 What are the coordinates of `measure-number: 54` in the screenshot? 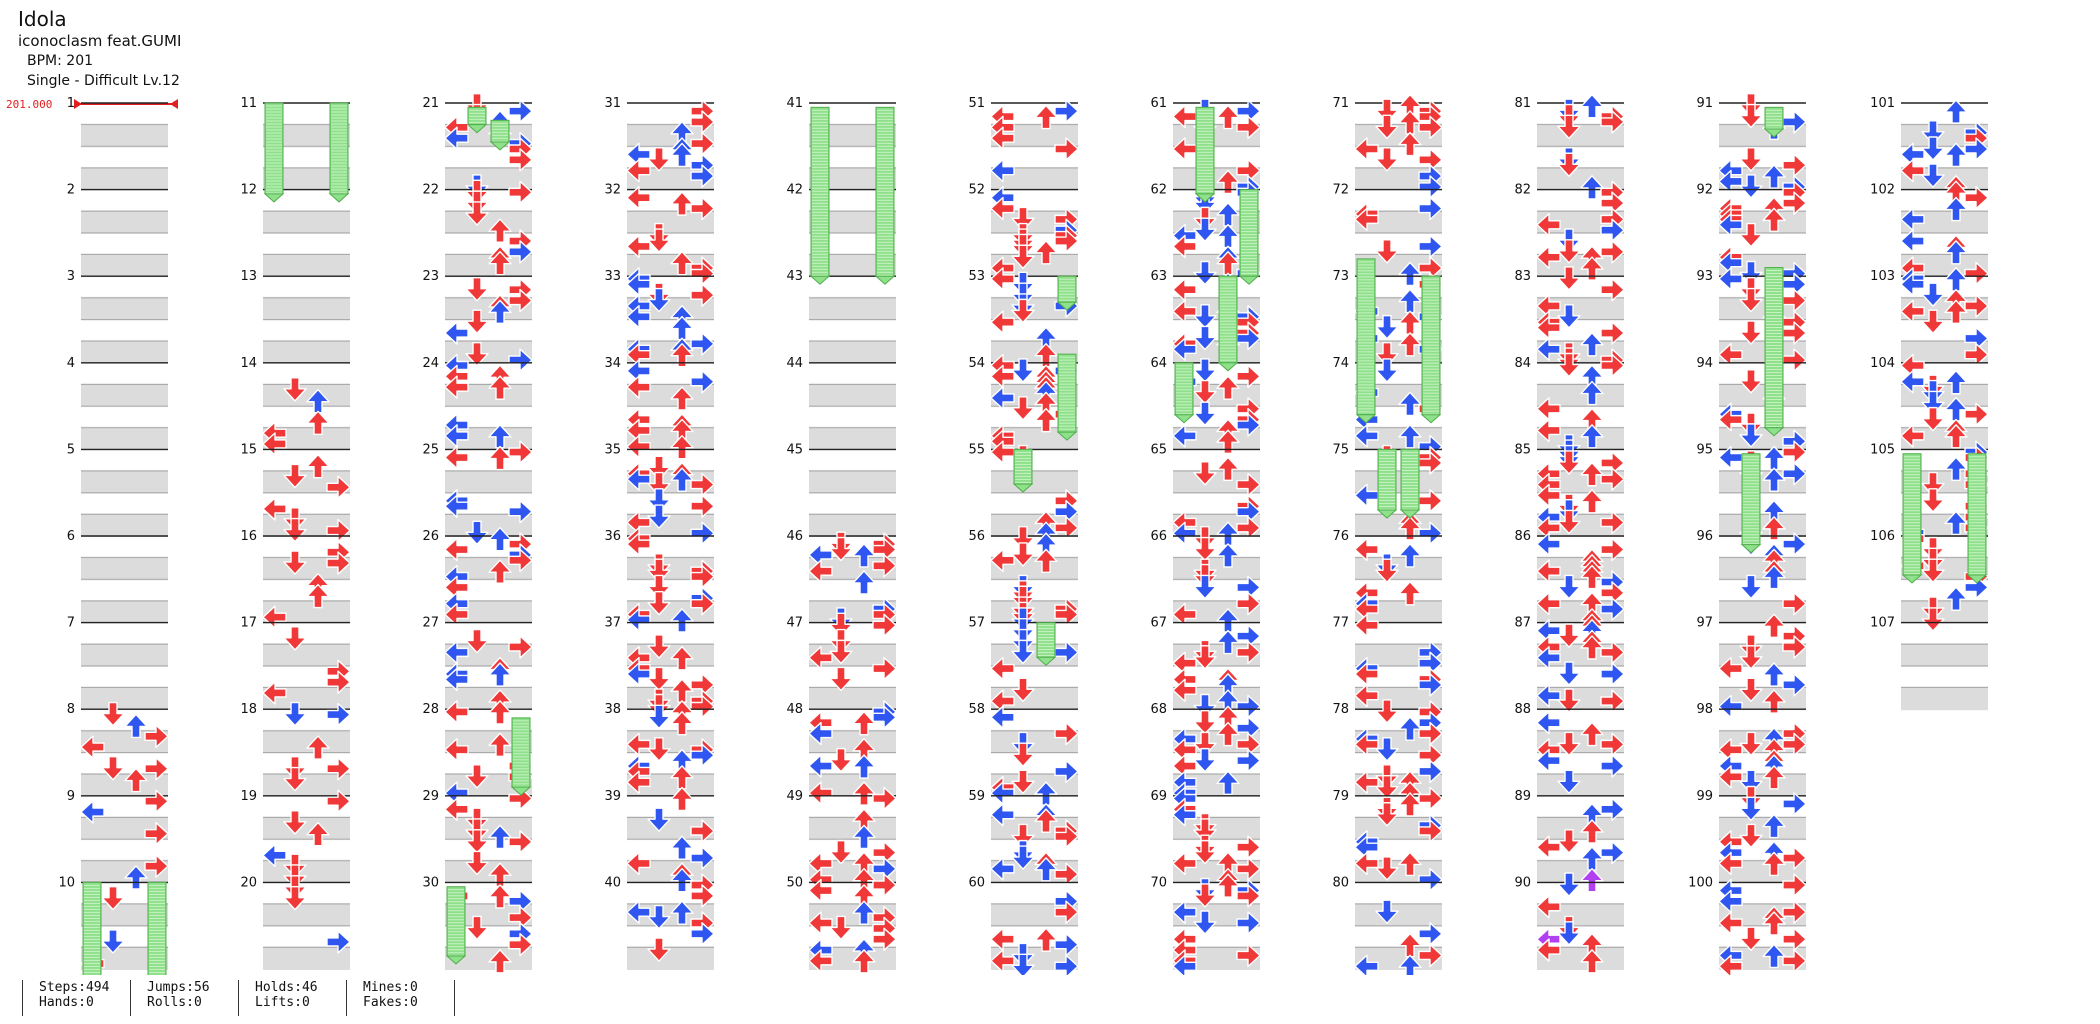 It's located at (976, 363).